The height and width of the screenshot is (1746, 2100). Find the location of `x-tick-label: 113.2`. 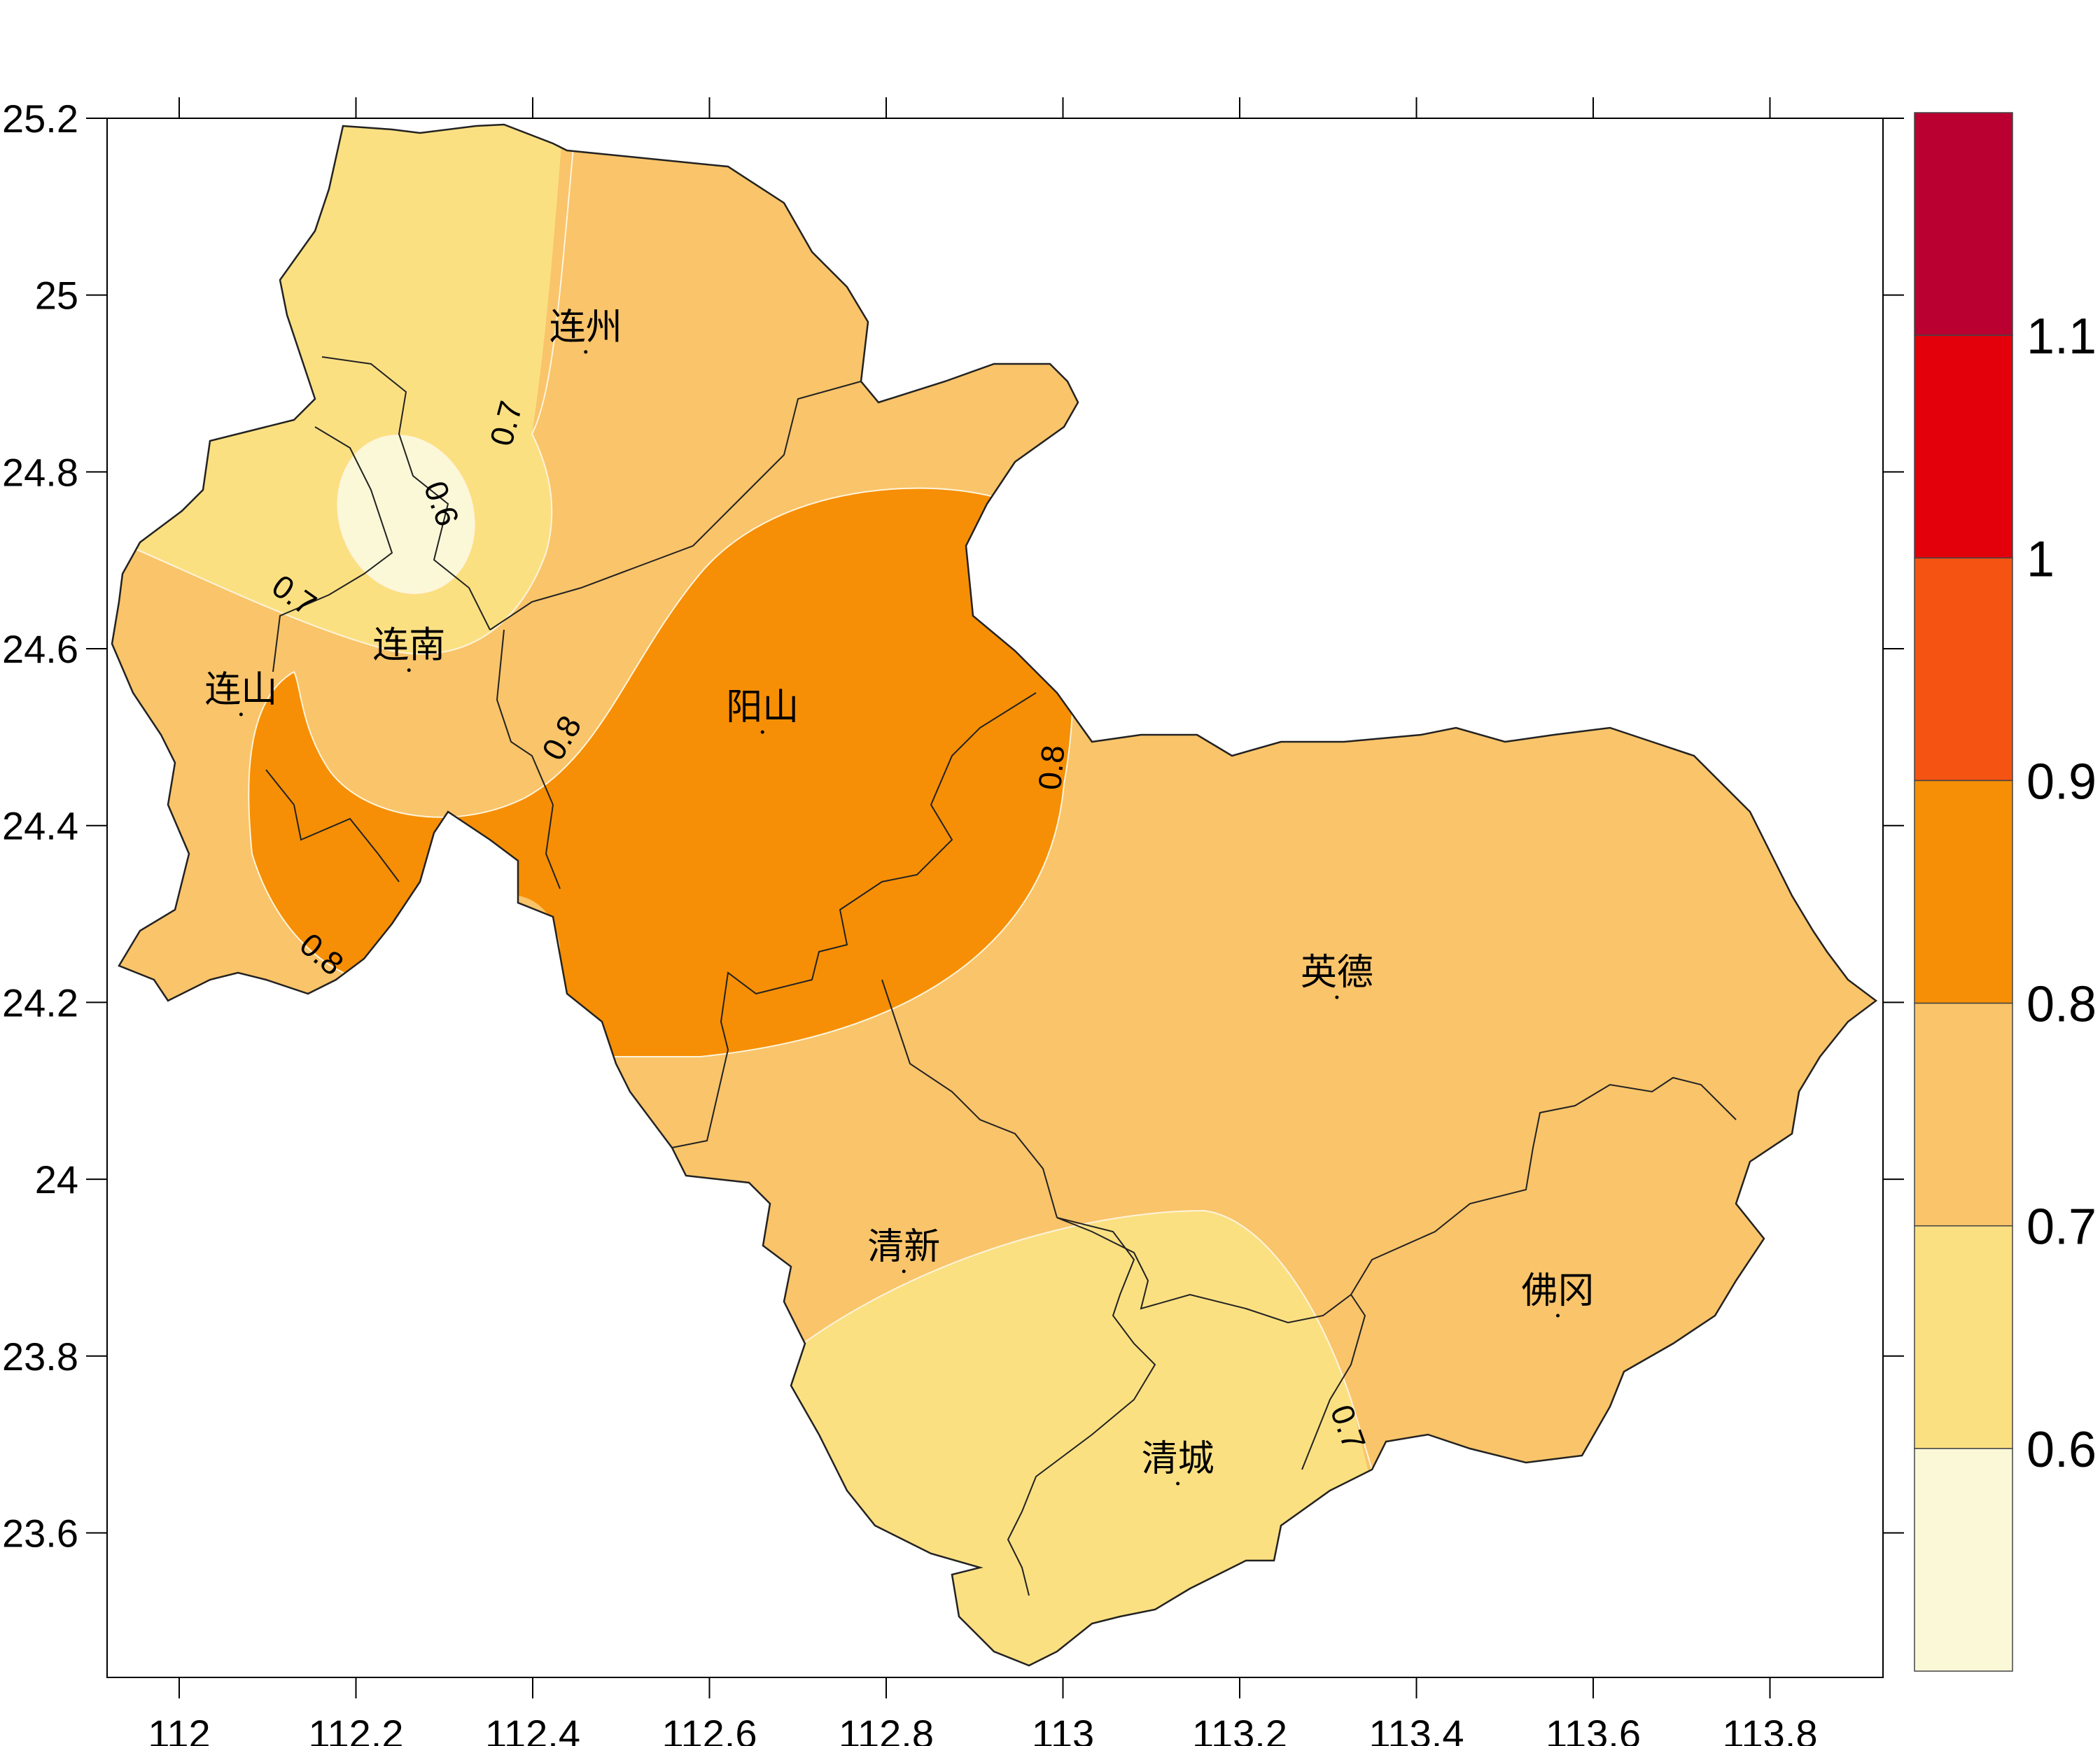

x-tick-label: 113.2 is located at coordinates (1239, 1729).